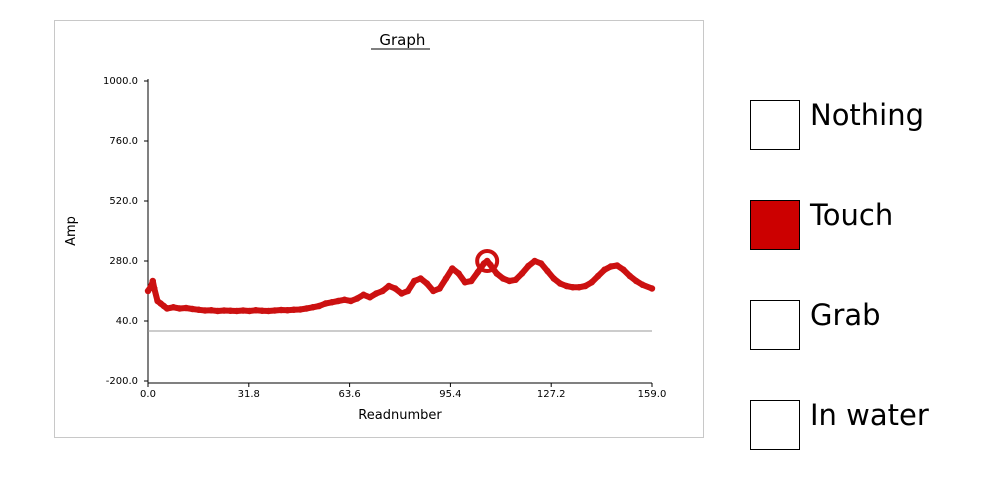  What do you see at coordinates (400, 282) in the screenshot?
I see `series-layer` at bounding box center [400, 282].